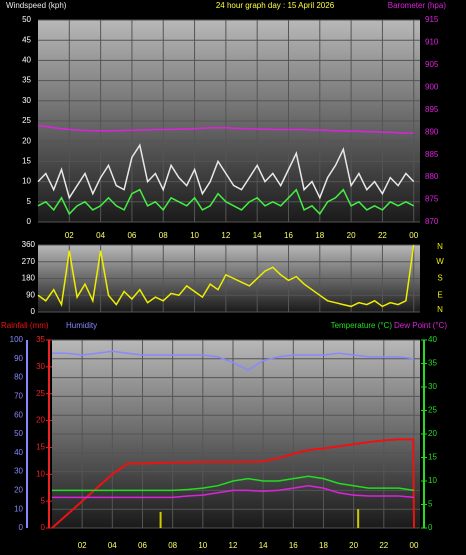  Describe the element at coordinates (17, 339) in the screenshot. I see `y-tick-label: 100` at that location.